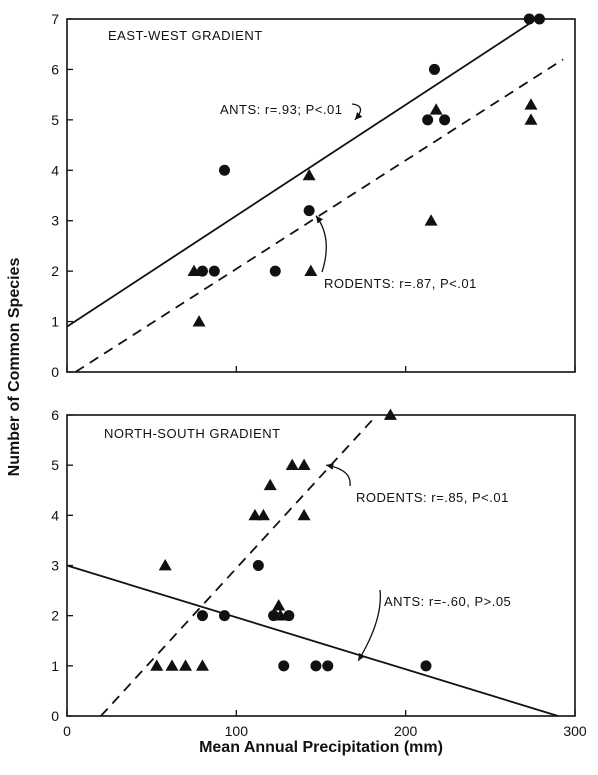 Image resolution: width=598 pixels, height=775 pixels. What do you see at coordinates (281, 109) in the screenshot?
I see `annotation-label: ANTS: r=.93; P<.01` at bounding box center [281, 109].